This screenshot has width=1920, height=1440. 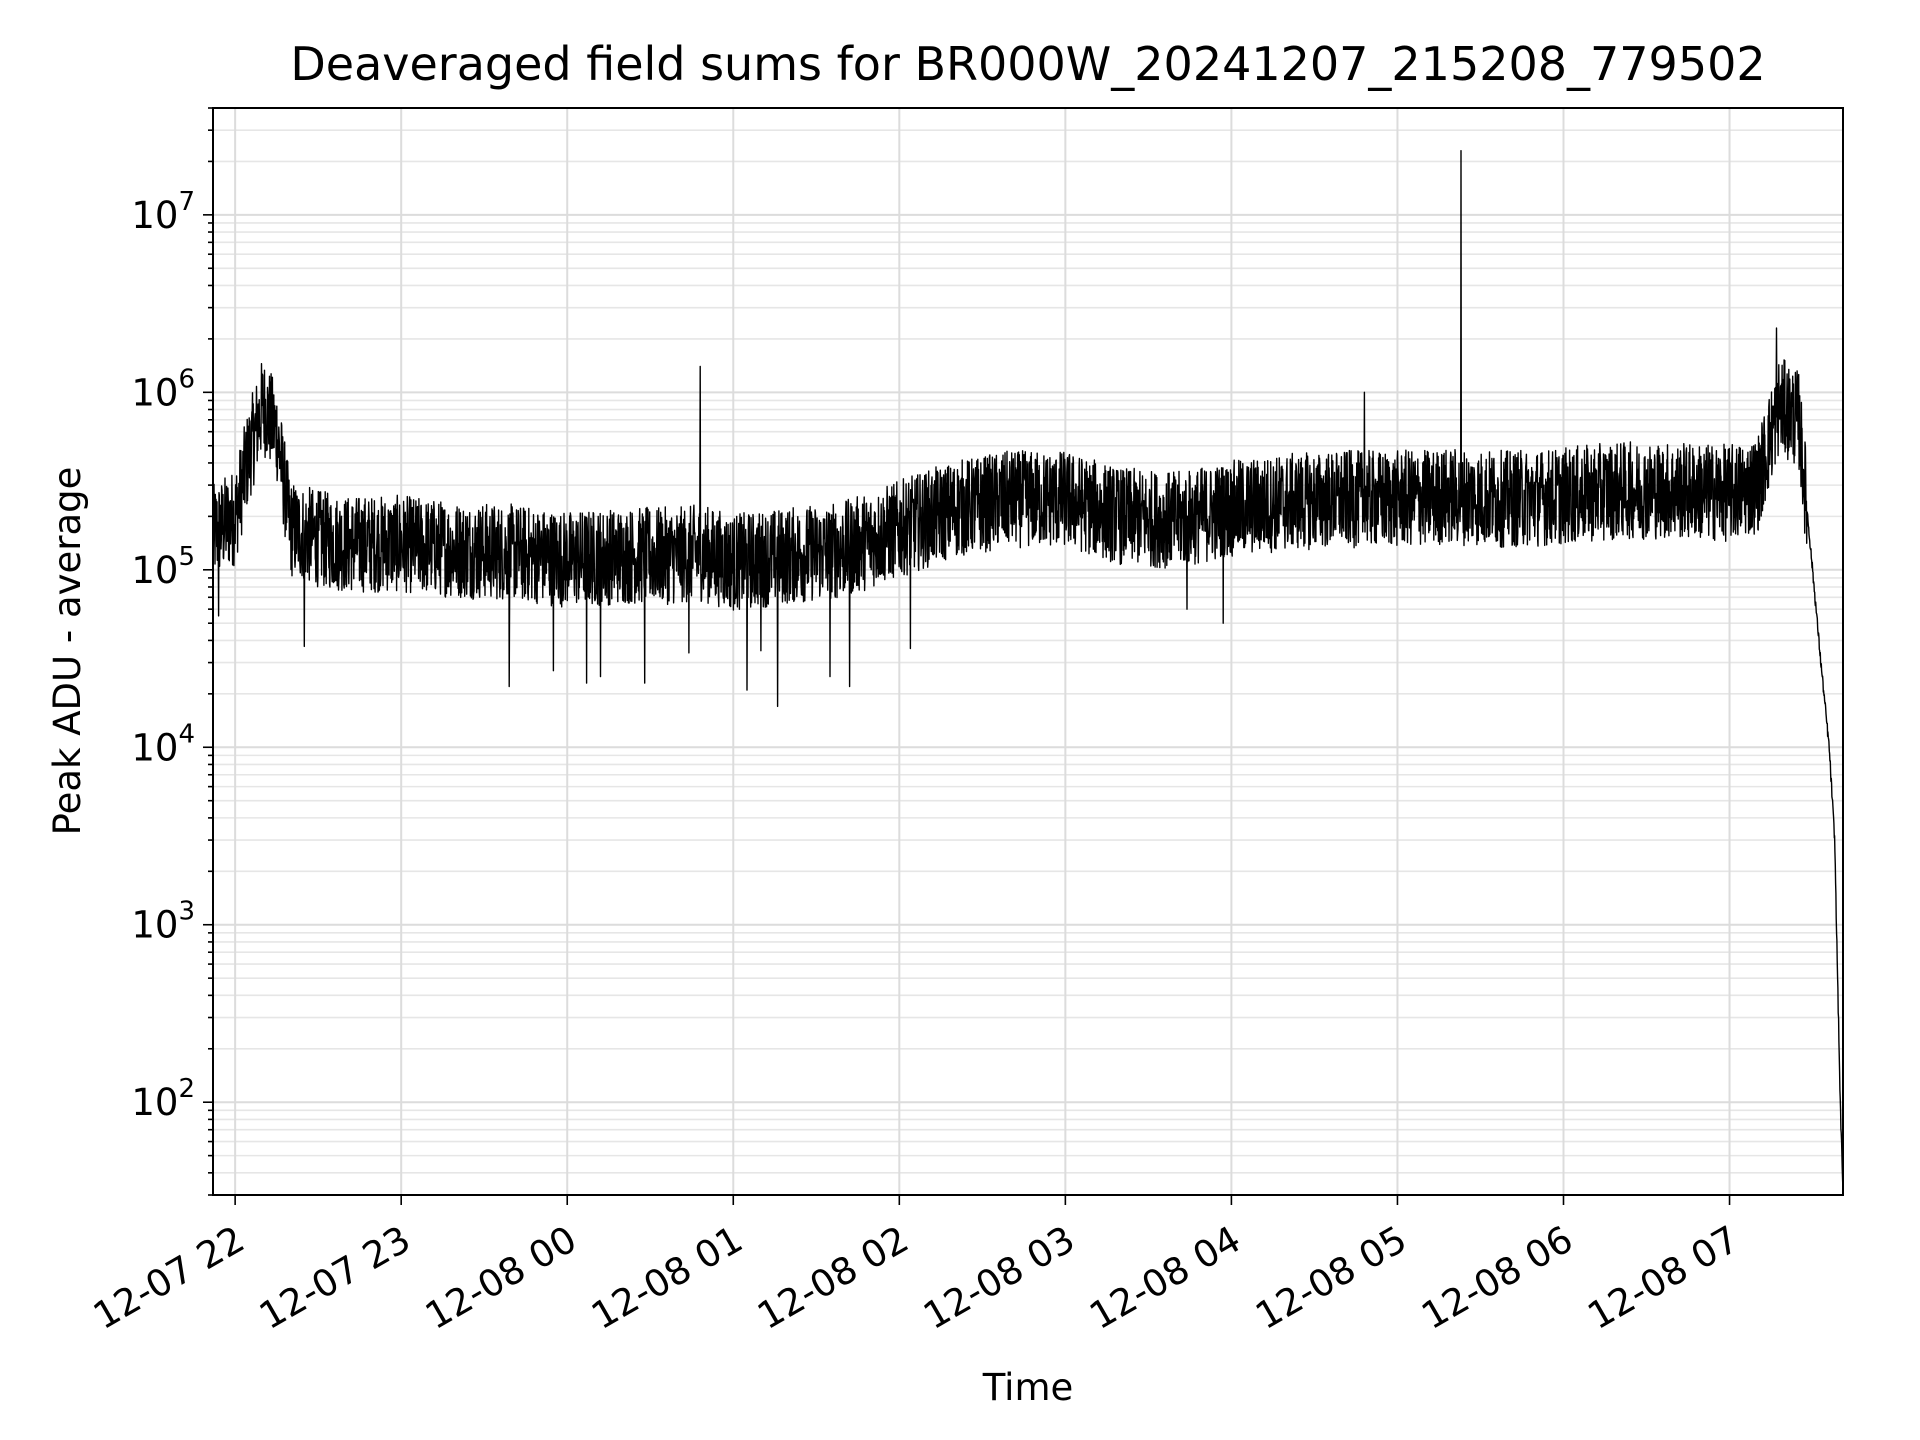 I want to click on y-tick-label: 10³, so click(x=163, y=922).